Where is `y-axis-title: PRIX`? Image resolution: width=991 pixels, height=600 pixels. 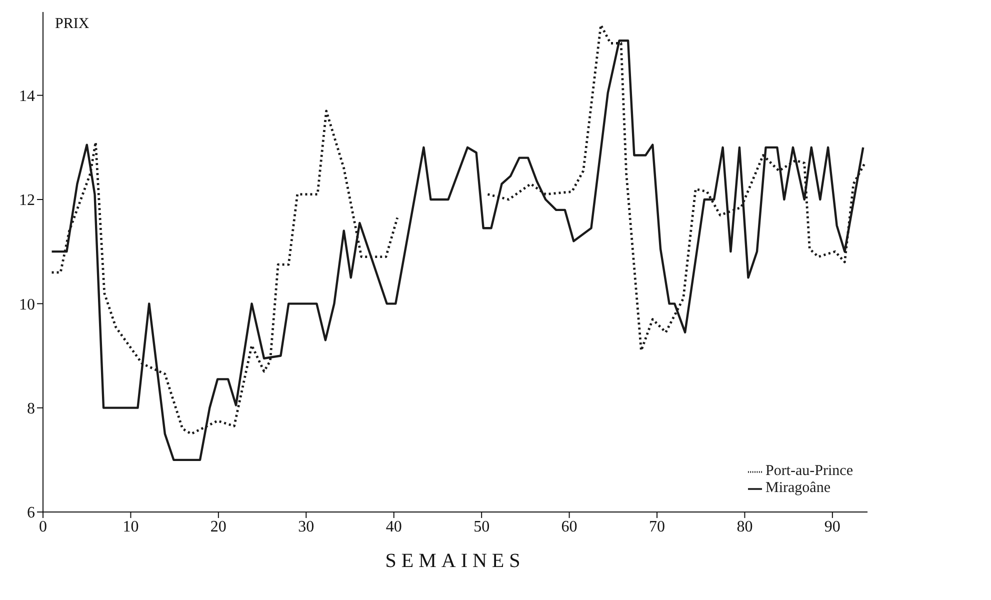
y-axis-title: PRIX is located at coordinates (72, 24).